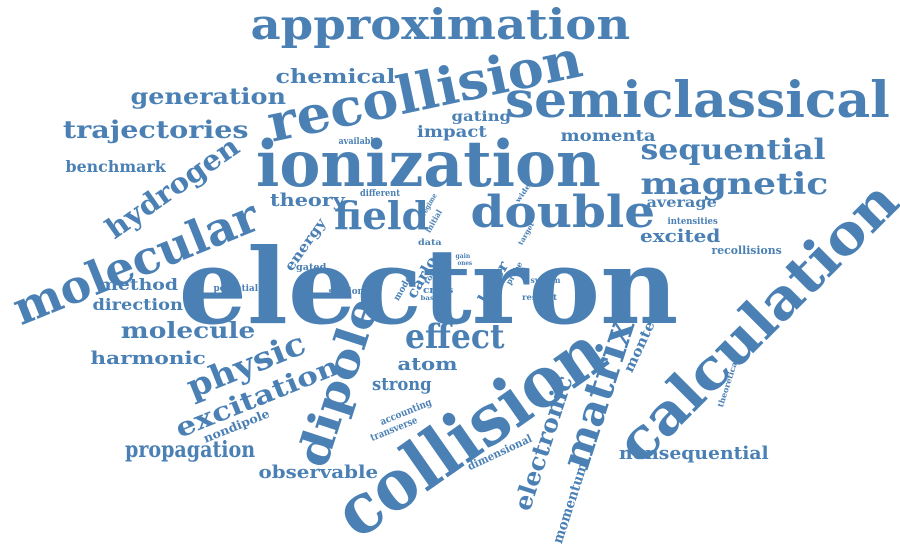 The image size is (900, 552). Describe the element at coordinates (318, 472) in the screenshot. I see `word-observable: observable` at that location.